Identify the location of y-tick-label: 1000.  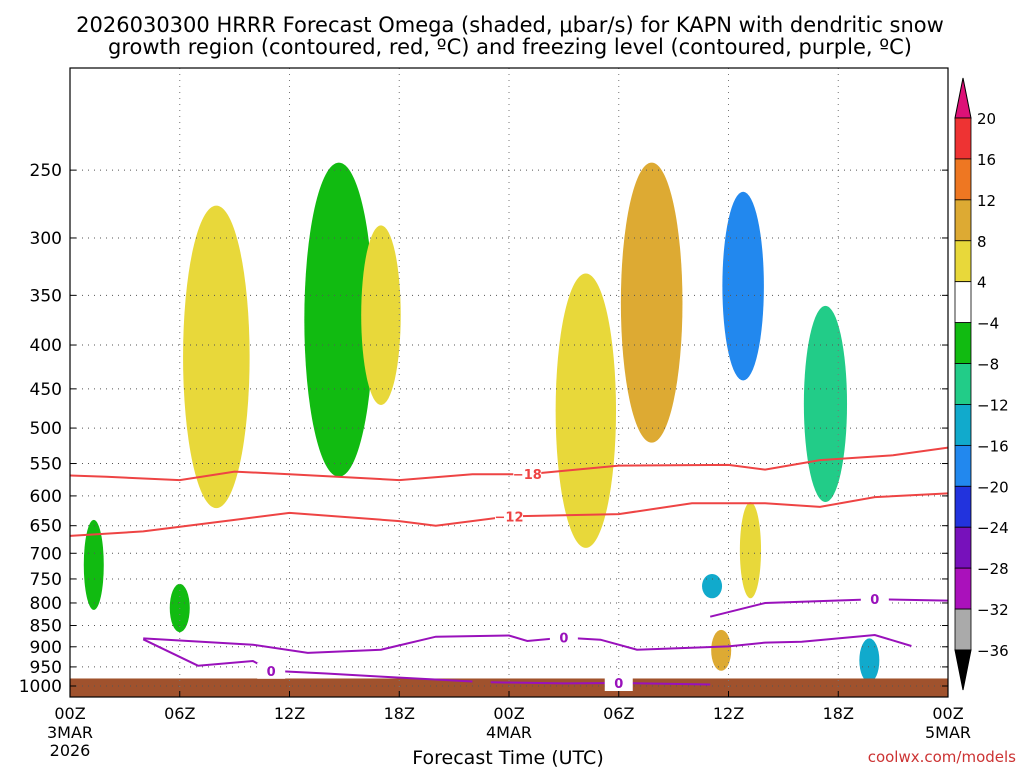
(40, 687).